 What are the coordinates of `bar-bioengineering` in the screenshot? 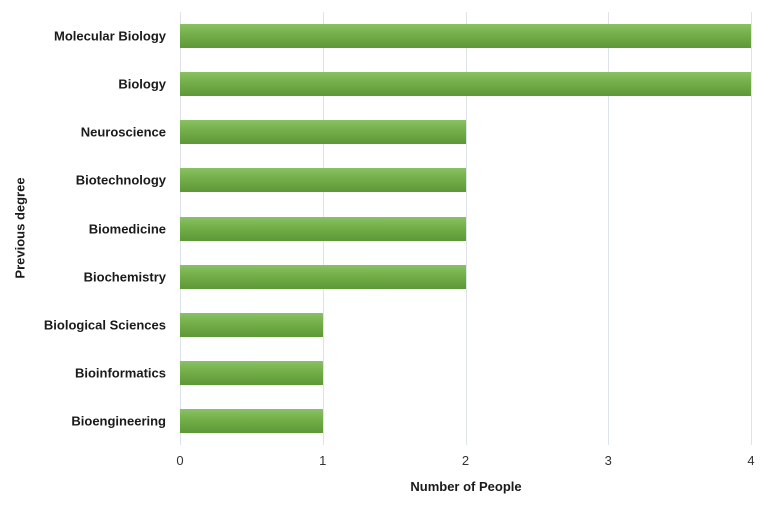 It's located at (251, 420).